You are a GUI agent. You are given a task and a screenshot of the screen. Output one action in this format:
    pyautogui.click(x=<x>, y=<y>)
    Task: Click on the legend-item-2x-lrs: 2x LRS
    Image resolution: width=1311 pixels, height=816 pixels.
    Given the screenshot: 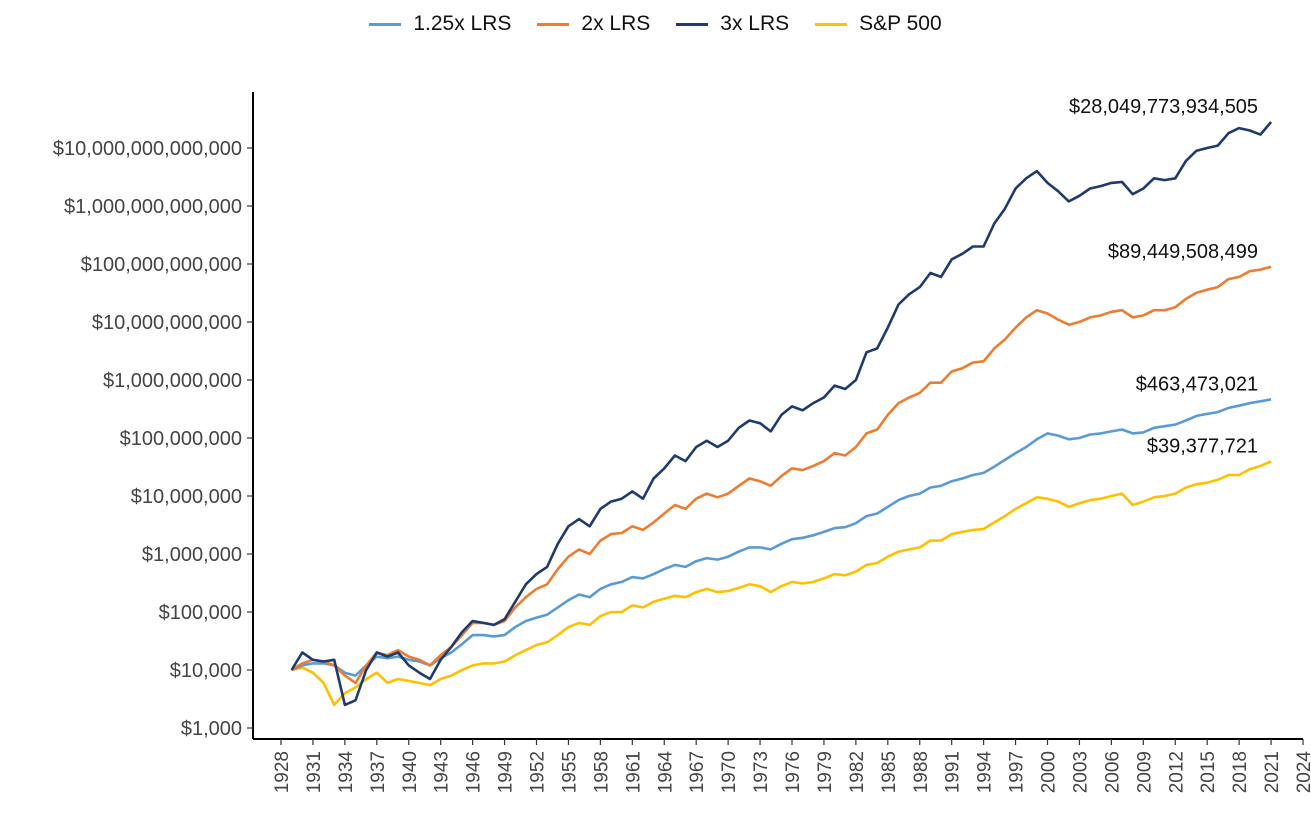 What is the action you would take?
    pyautogui.click(x=593, y=24)
    